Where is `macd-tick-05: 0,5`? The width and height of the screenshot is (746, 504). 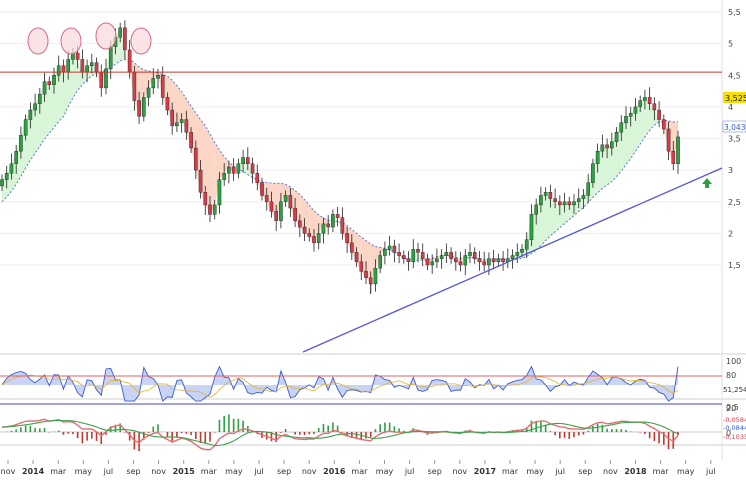
macd-tick-05: 0,5 is located at coordinates (732, 407).